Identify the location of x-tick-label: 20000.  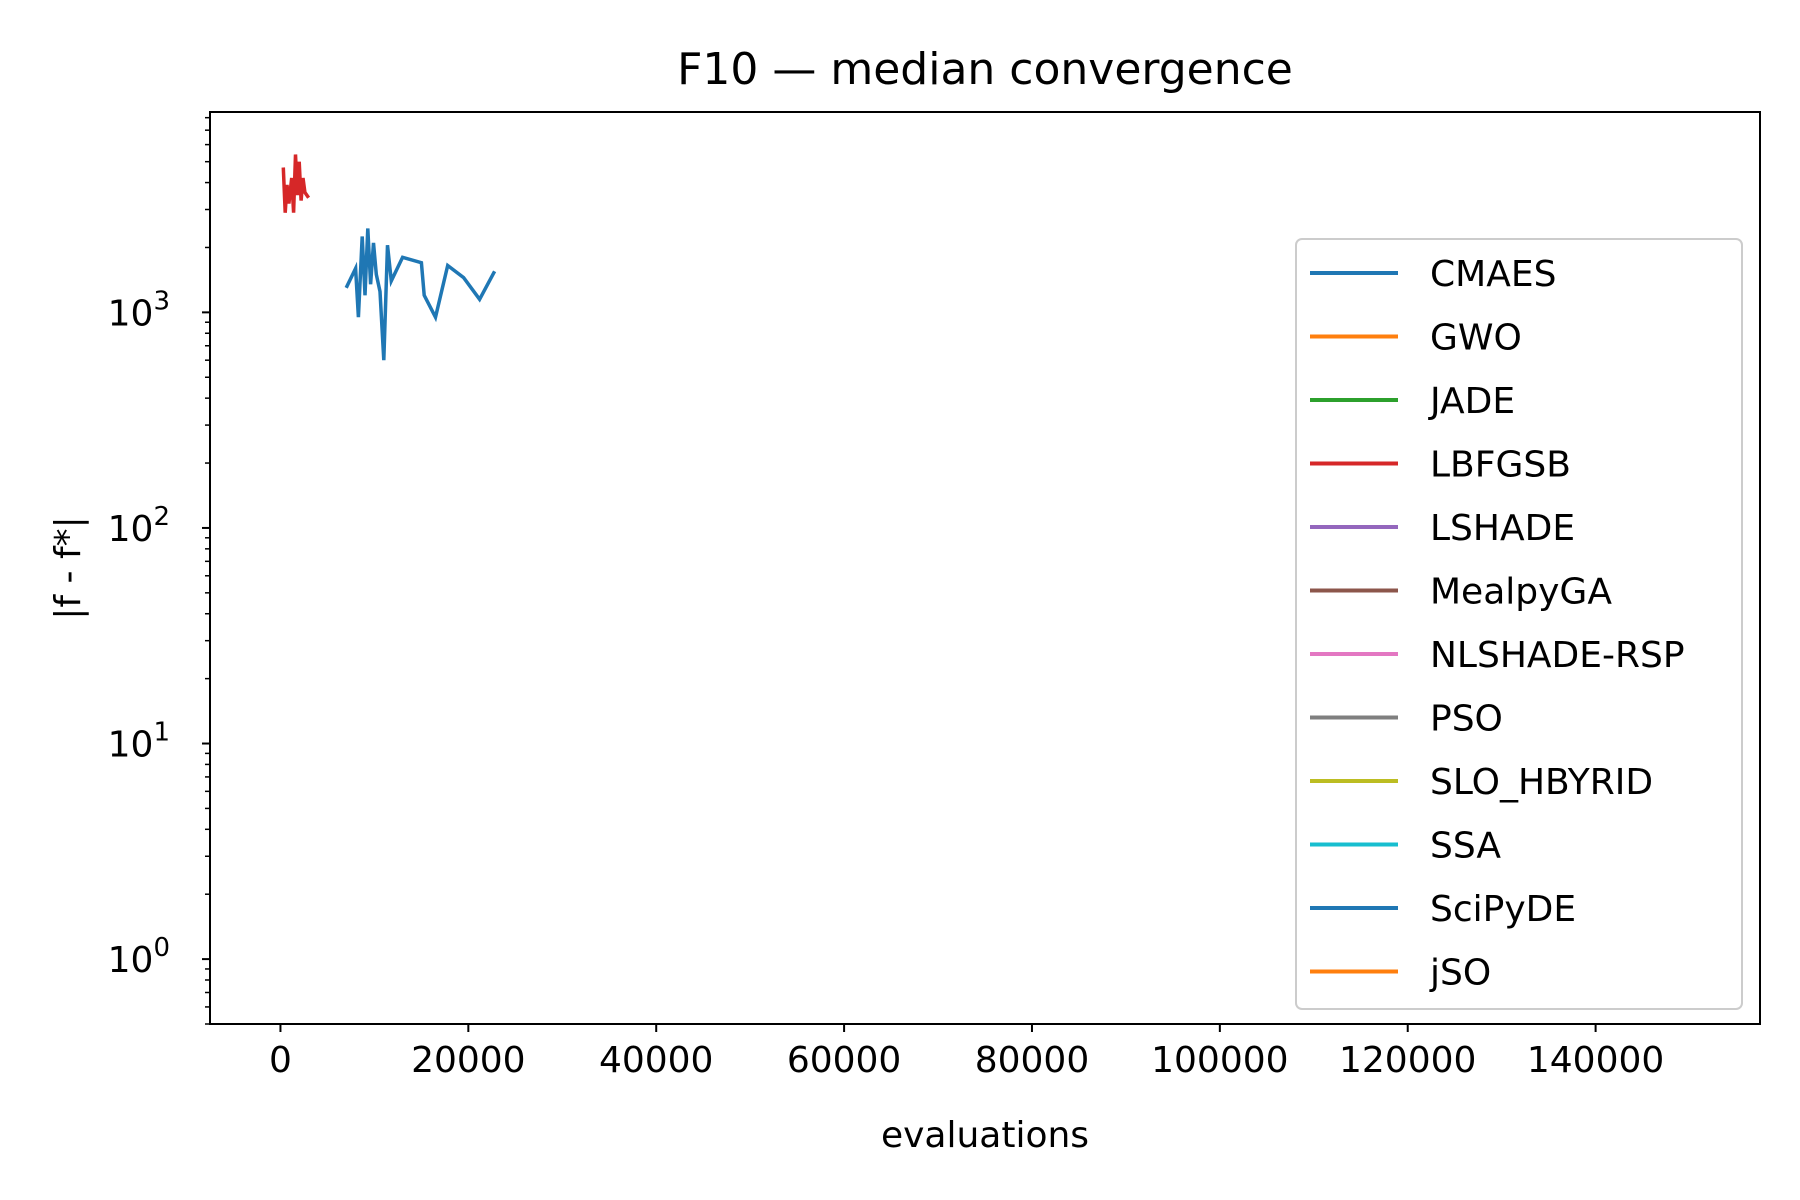
(468, 1060).